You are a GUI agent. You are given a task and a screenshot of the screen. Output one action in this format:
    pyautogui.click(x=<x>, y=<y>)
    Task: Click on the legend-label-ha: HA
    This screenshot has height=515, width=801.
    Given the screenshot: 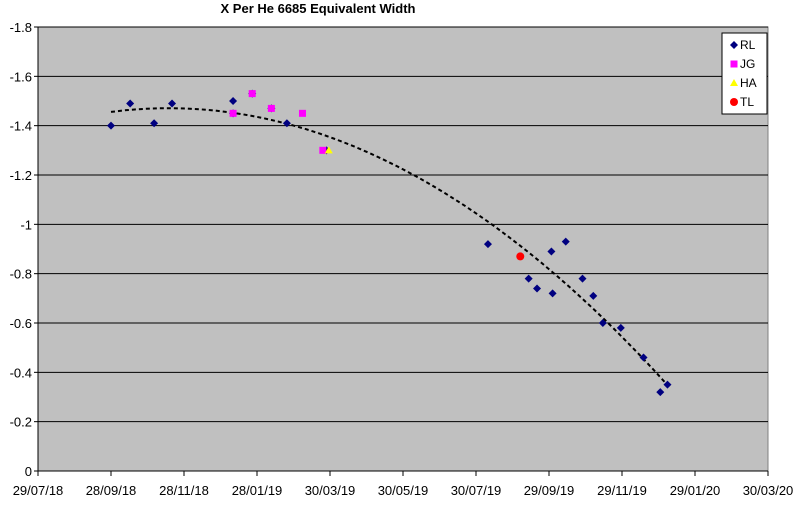 What is the action you would take?
    pyautogui.click(x=748, y=83)
    